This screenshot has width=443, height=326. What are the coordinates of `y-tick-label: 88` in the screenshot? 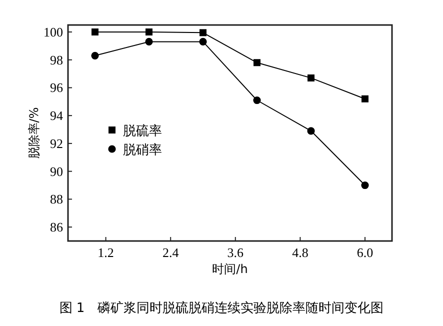 It's located at (56, 199).